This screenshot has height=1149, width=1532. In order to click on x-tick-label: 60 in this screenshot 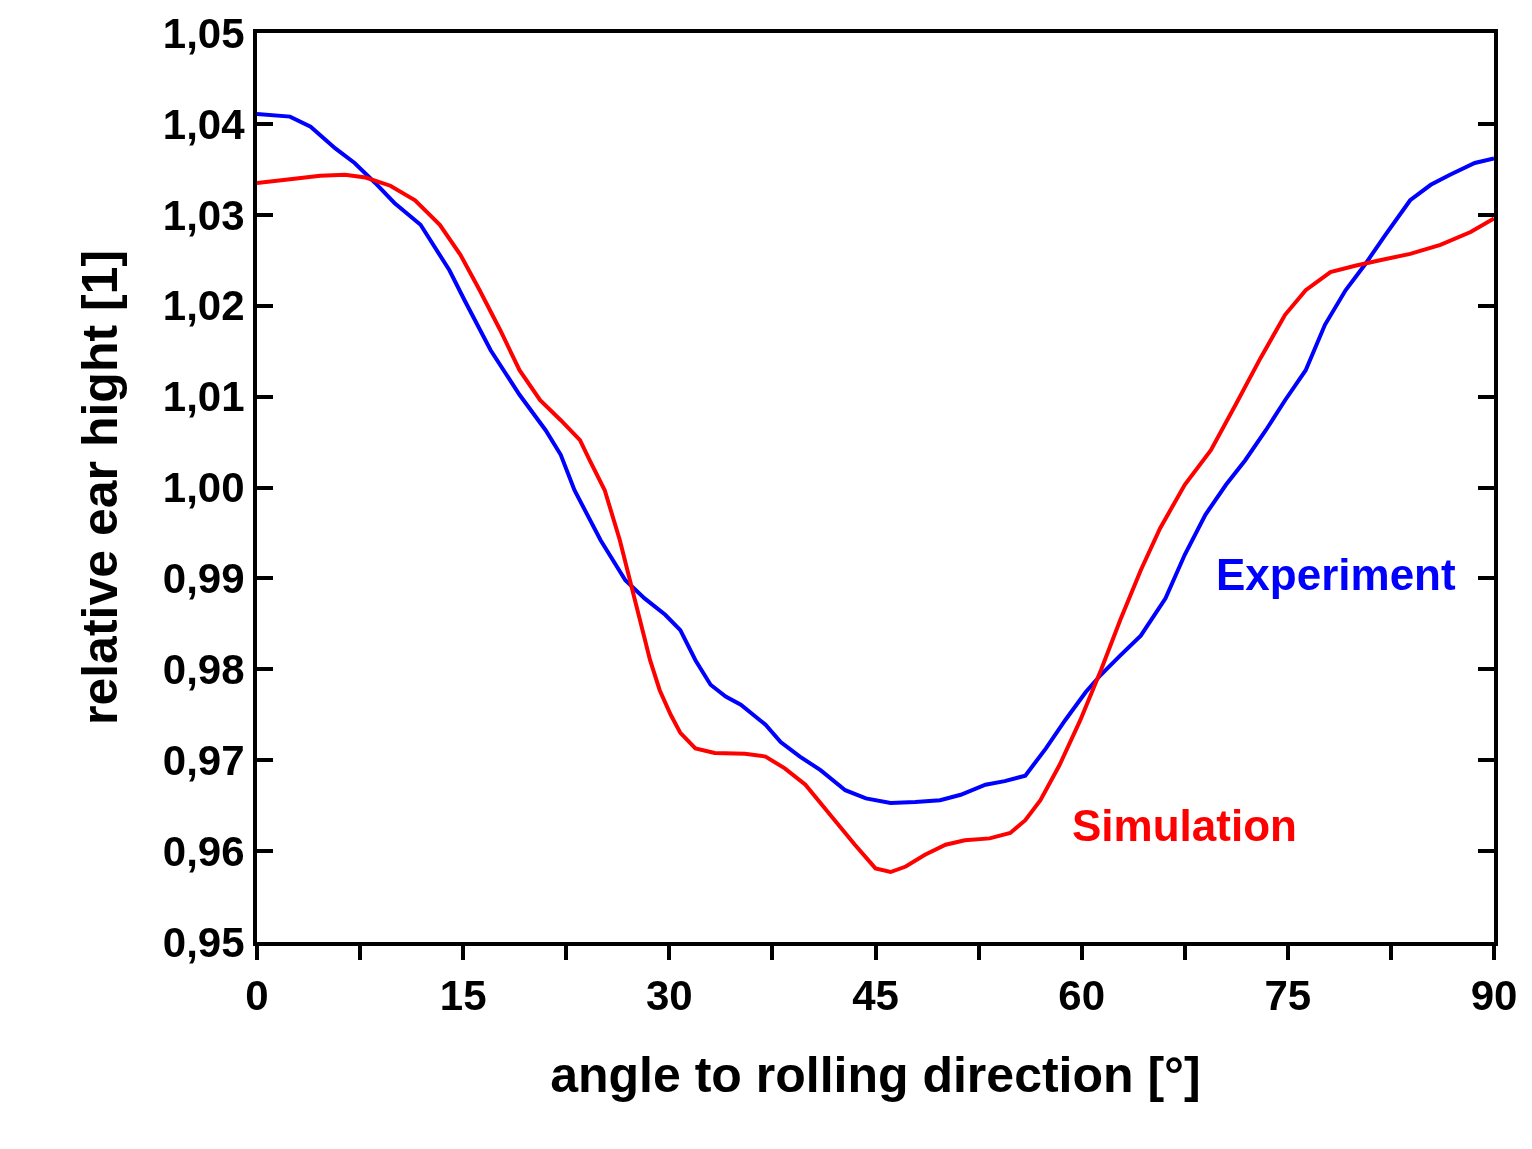, I will do `click(1082, 996)`.